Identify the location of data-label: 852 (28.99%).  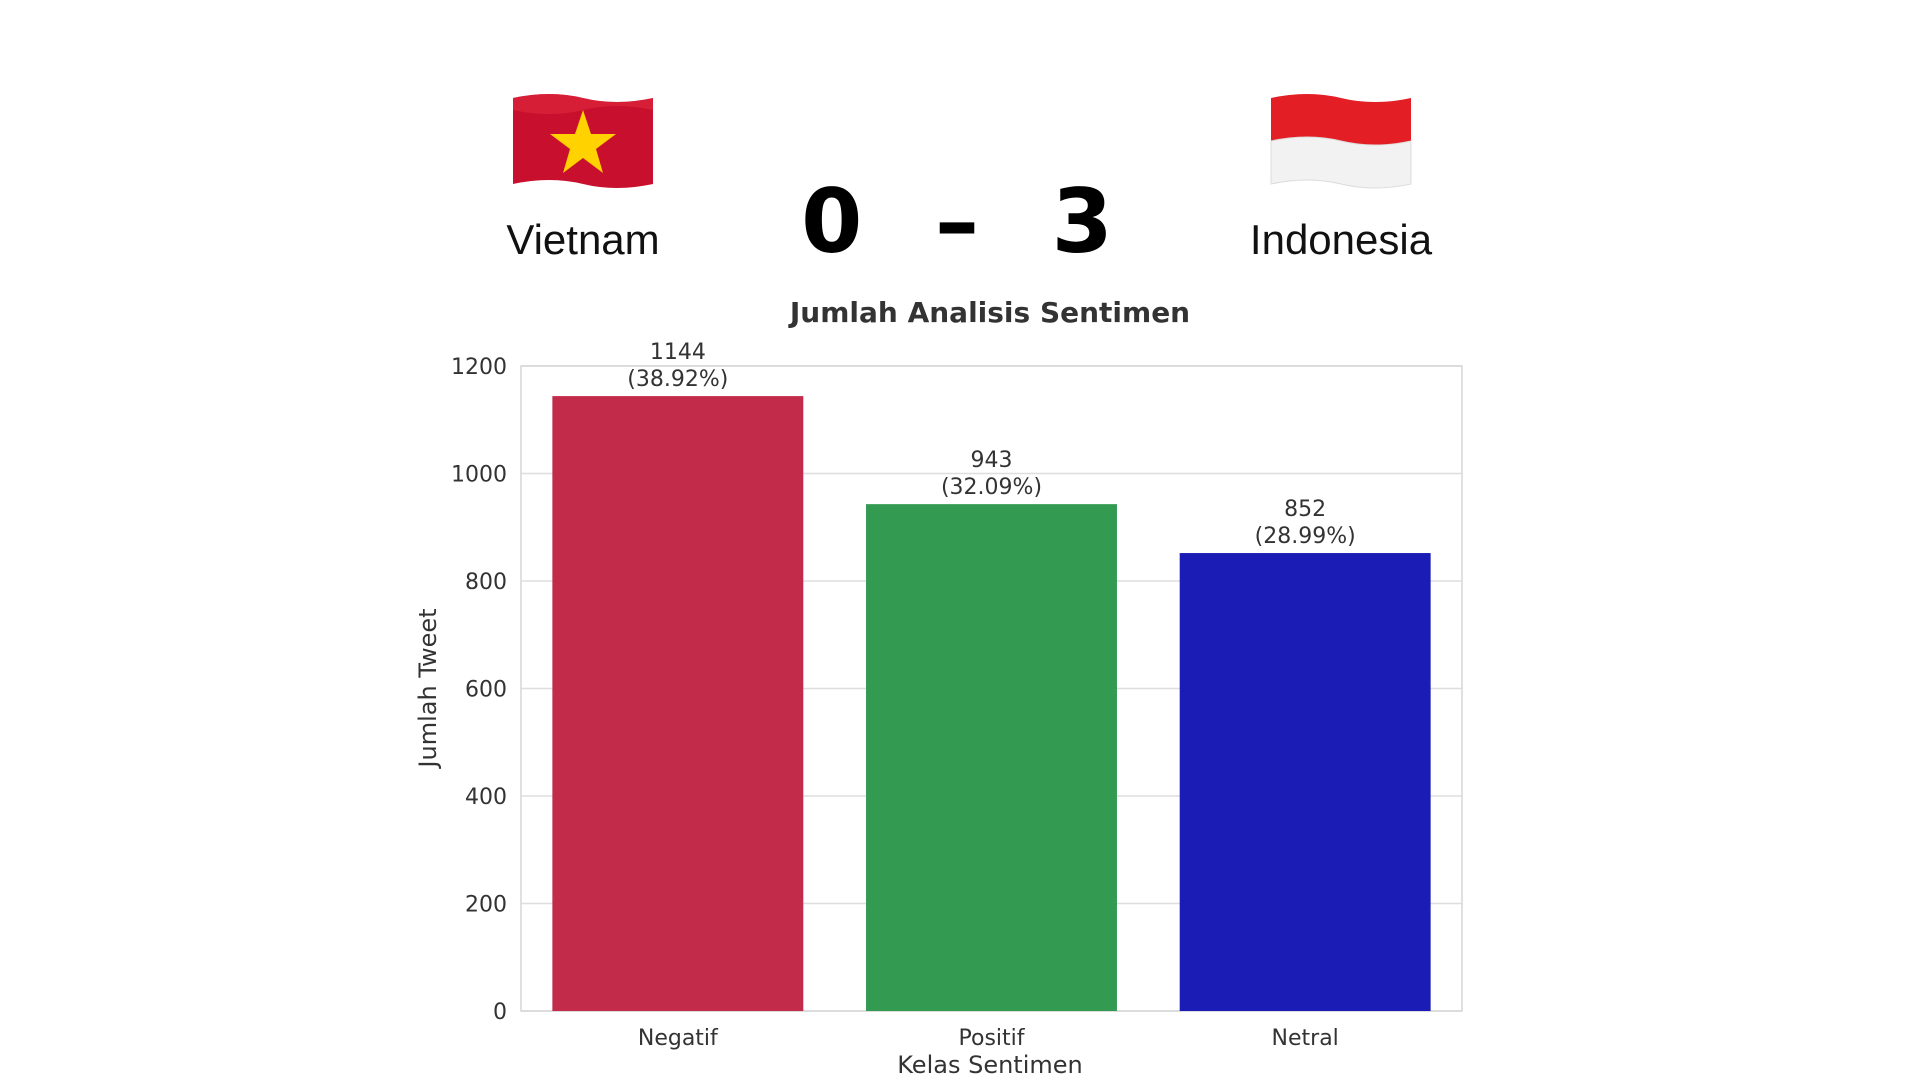
(1305, 523).